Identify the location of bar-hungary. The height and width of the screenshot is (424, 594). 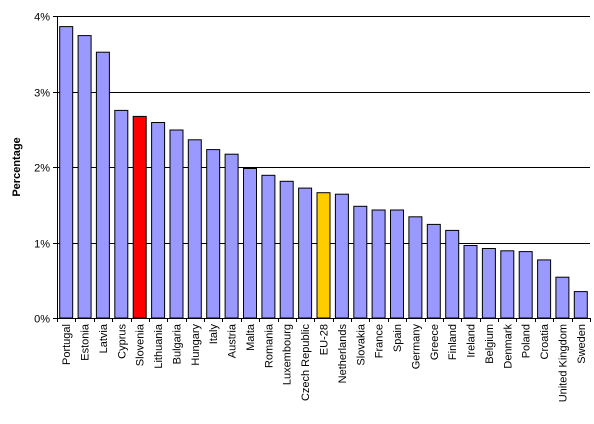
(194, 229).